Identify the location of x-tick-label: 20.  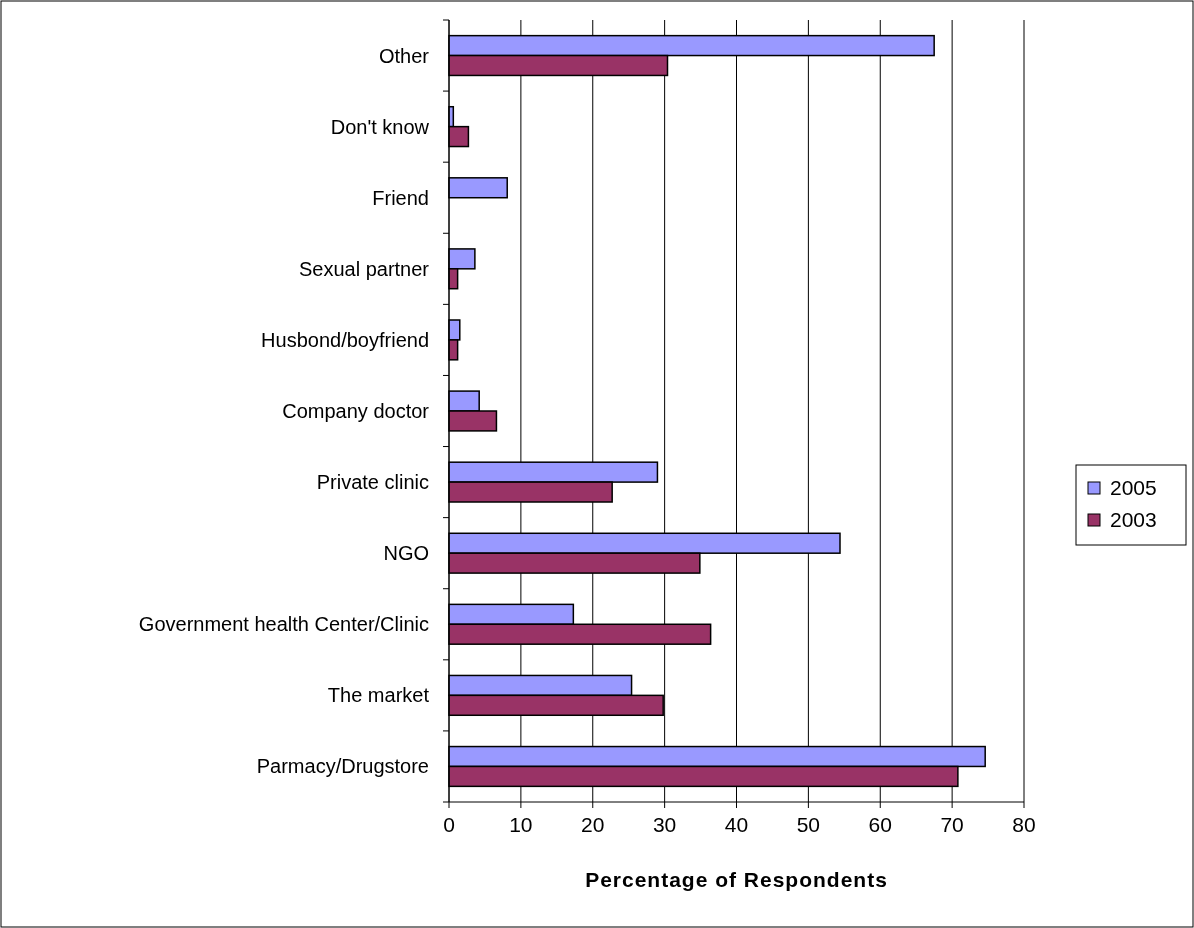
(593, 824).